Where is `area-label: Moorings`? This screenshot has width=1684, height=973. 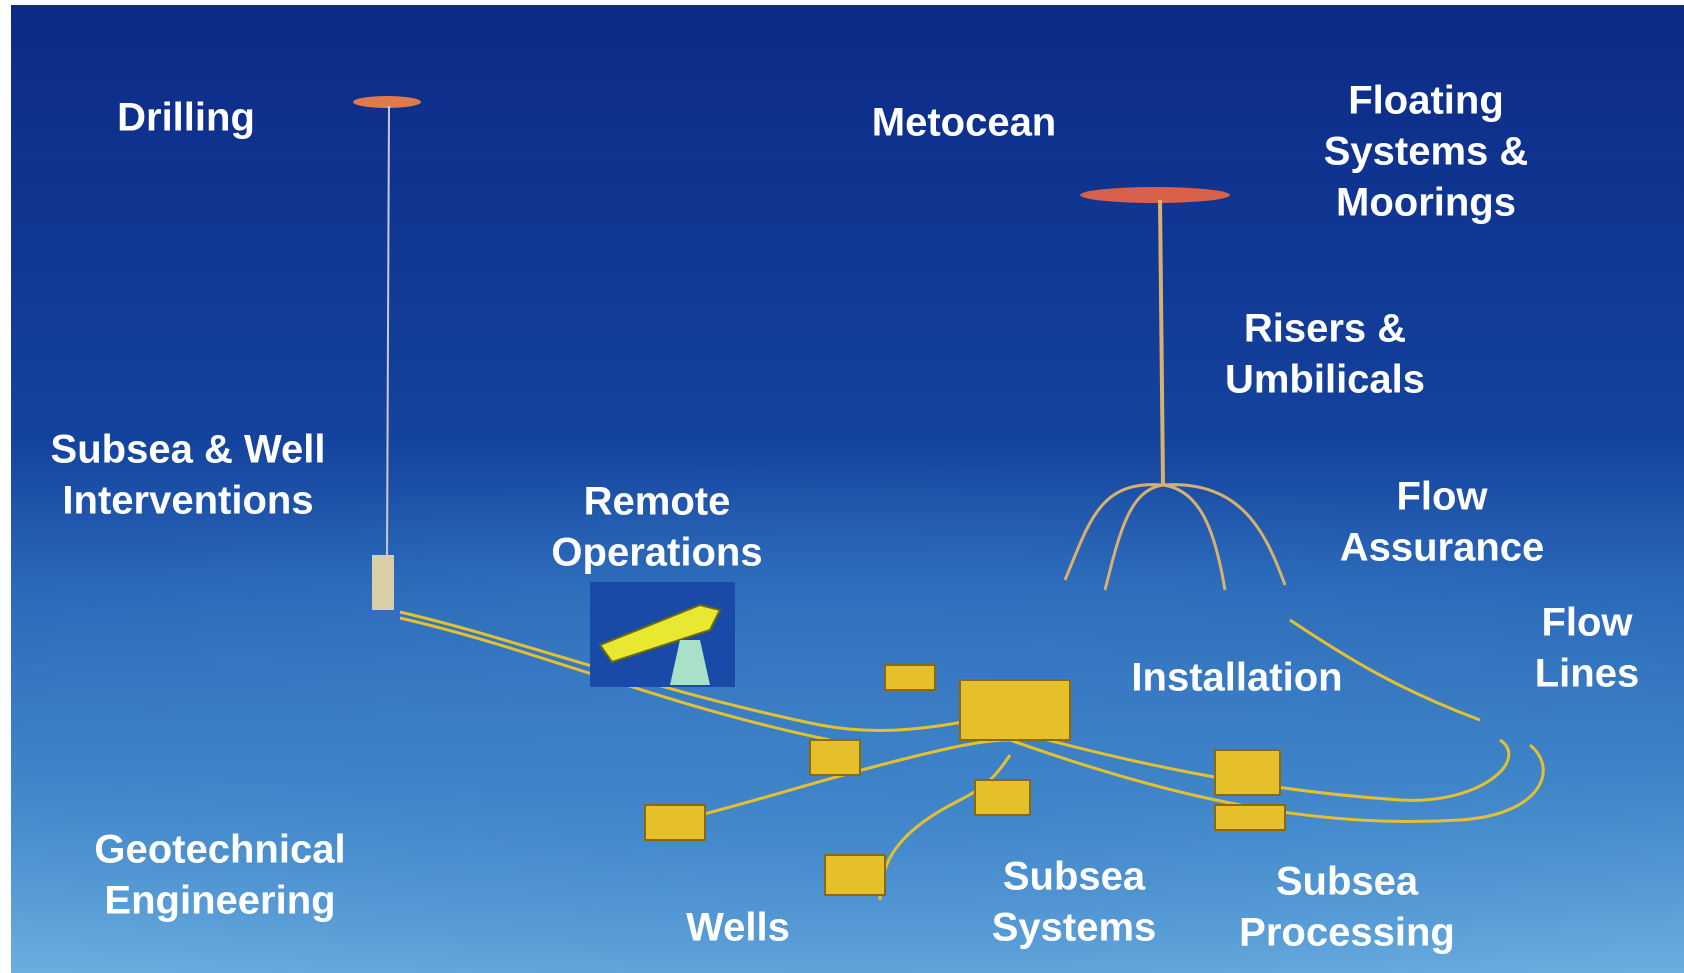
area-label: Moorings is located at coordinates (1426, 203).